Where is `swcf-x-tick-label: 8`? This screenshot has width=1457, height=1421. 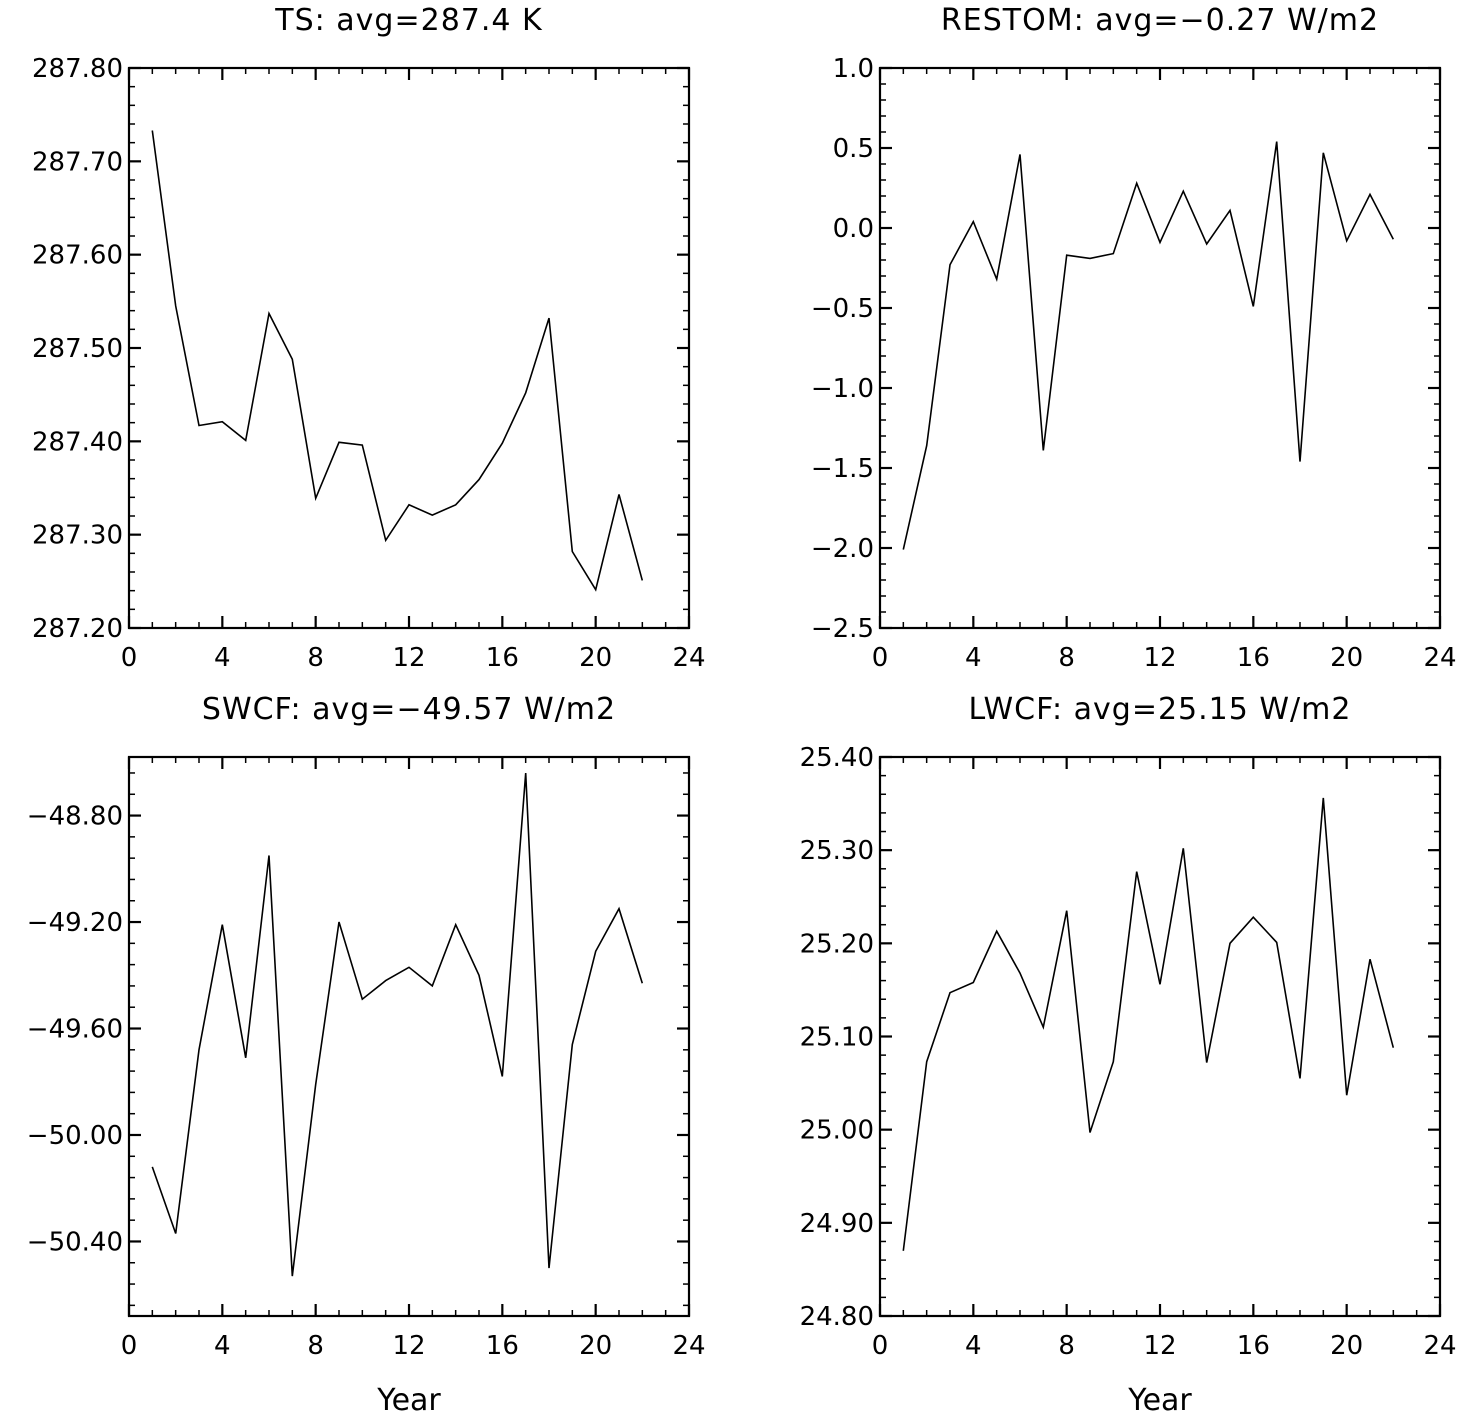 swcf-x-tick-label: 8 is located at coordinates (315, 1346).